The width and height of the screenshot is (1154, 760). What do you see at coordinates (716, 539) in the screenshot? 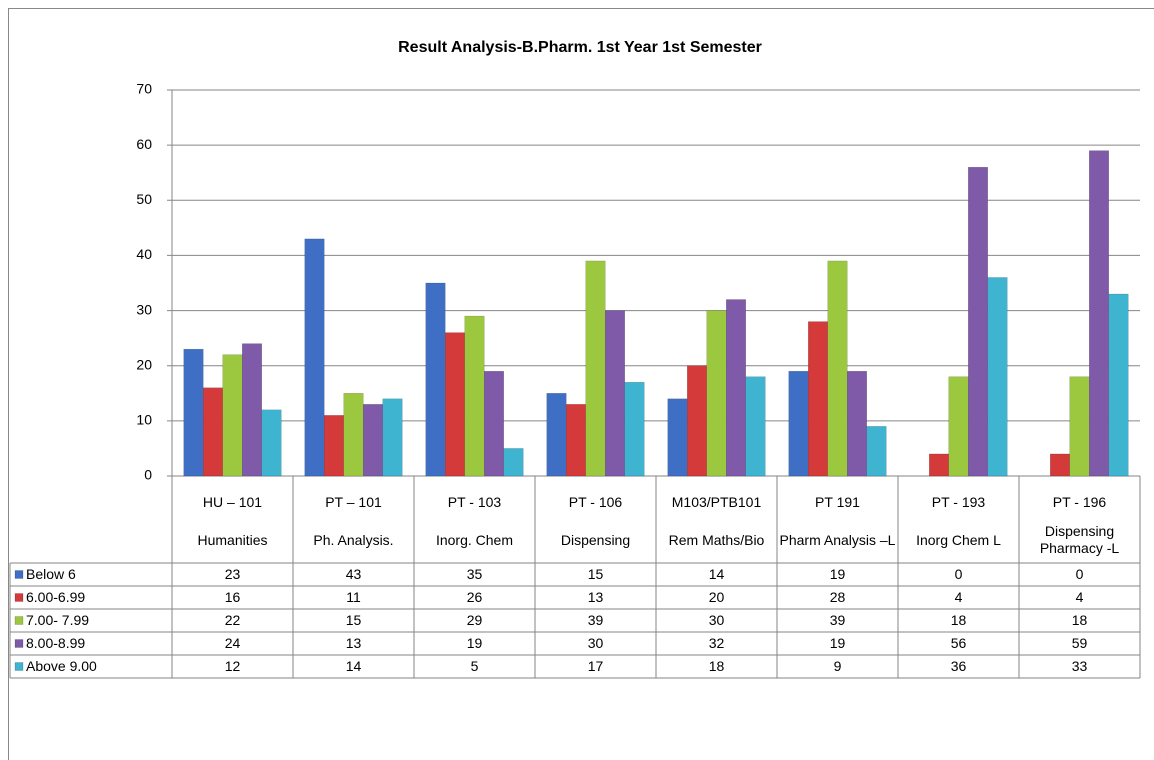
I see `category-name: Rem Maths/Bio` at bounding box center [716, 539].